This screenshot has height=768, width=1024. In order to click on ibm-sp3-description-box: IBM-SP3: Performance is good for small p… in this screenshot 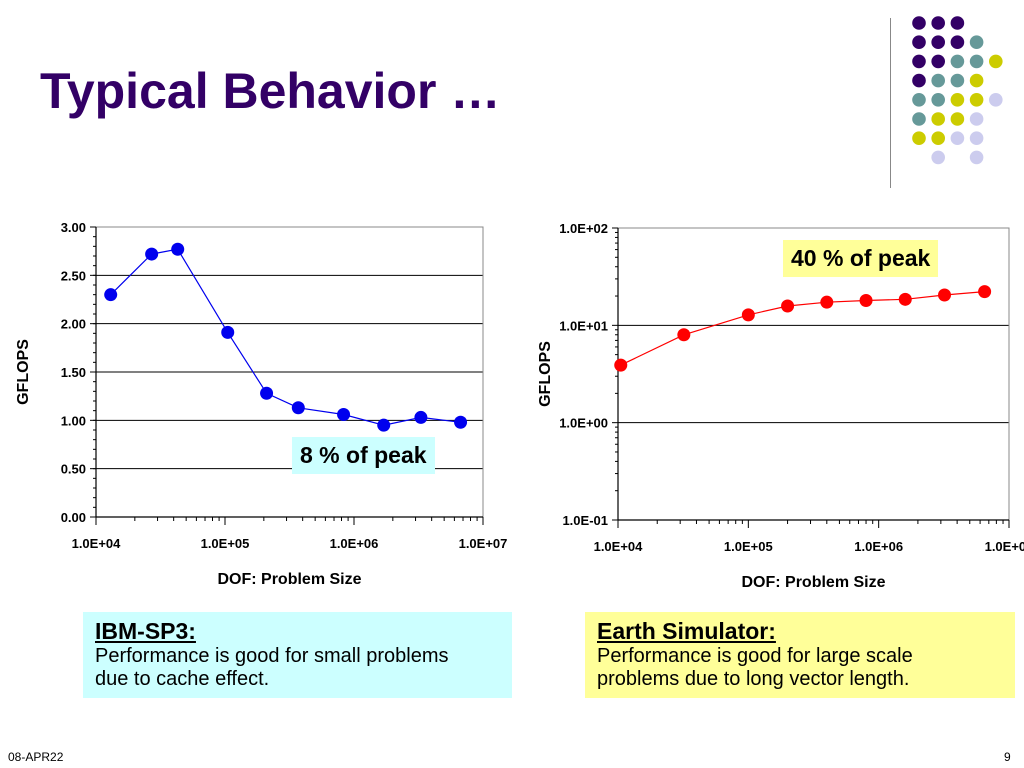, I will do `click(297, 655)`.